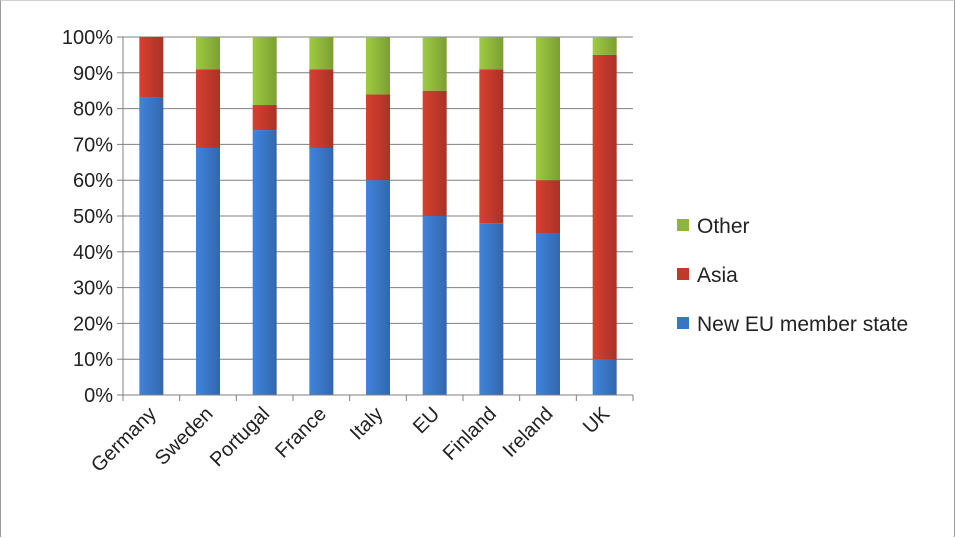 The height and width of the screenshot is (538, 955). I want to click on x-category-label: Ireland, so click(528, 432).